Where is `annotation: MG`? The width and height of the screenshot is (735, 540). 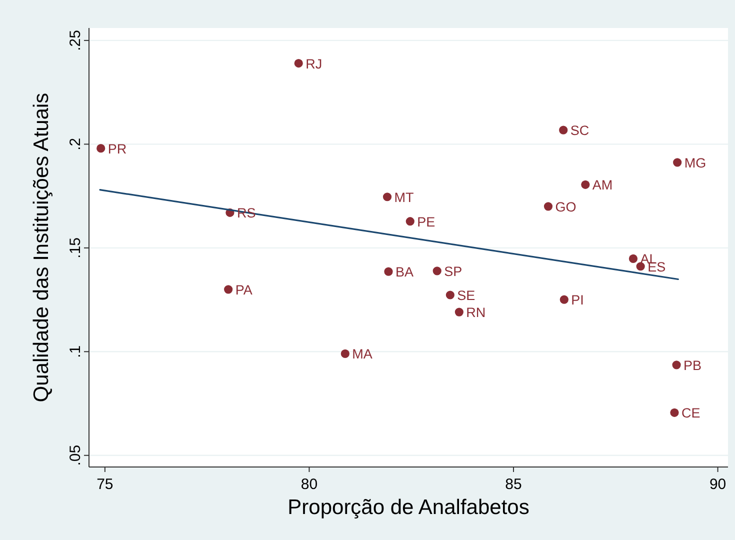
annotation: MG is located at coordinates (695, 162).